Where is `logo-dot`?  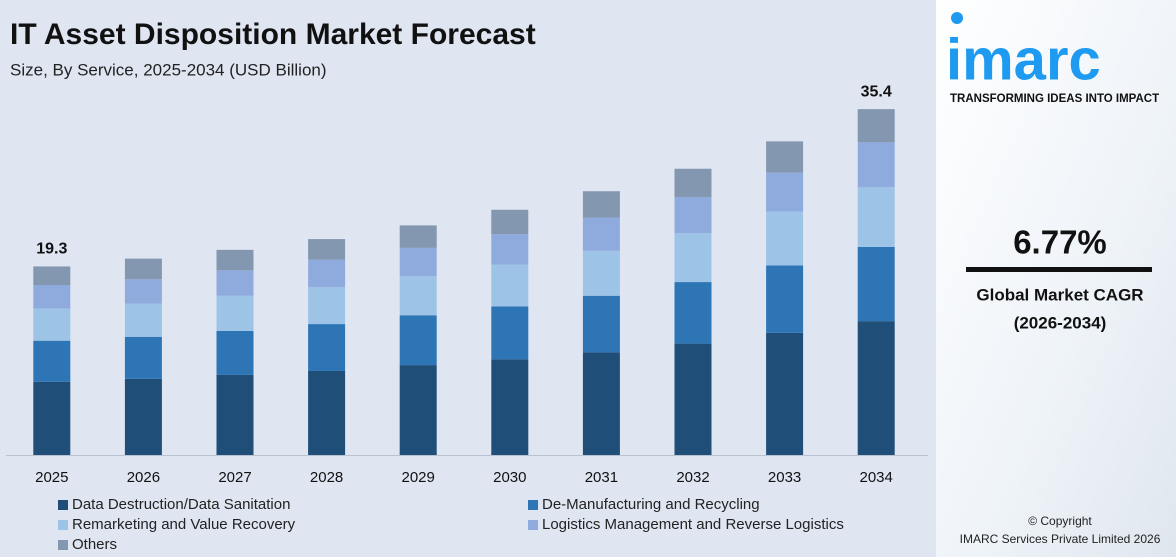
logo-dot is located at coordinates (957, 18).